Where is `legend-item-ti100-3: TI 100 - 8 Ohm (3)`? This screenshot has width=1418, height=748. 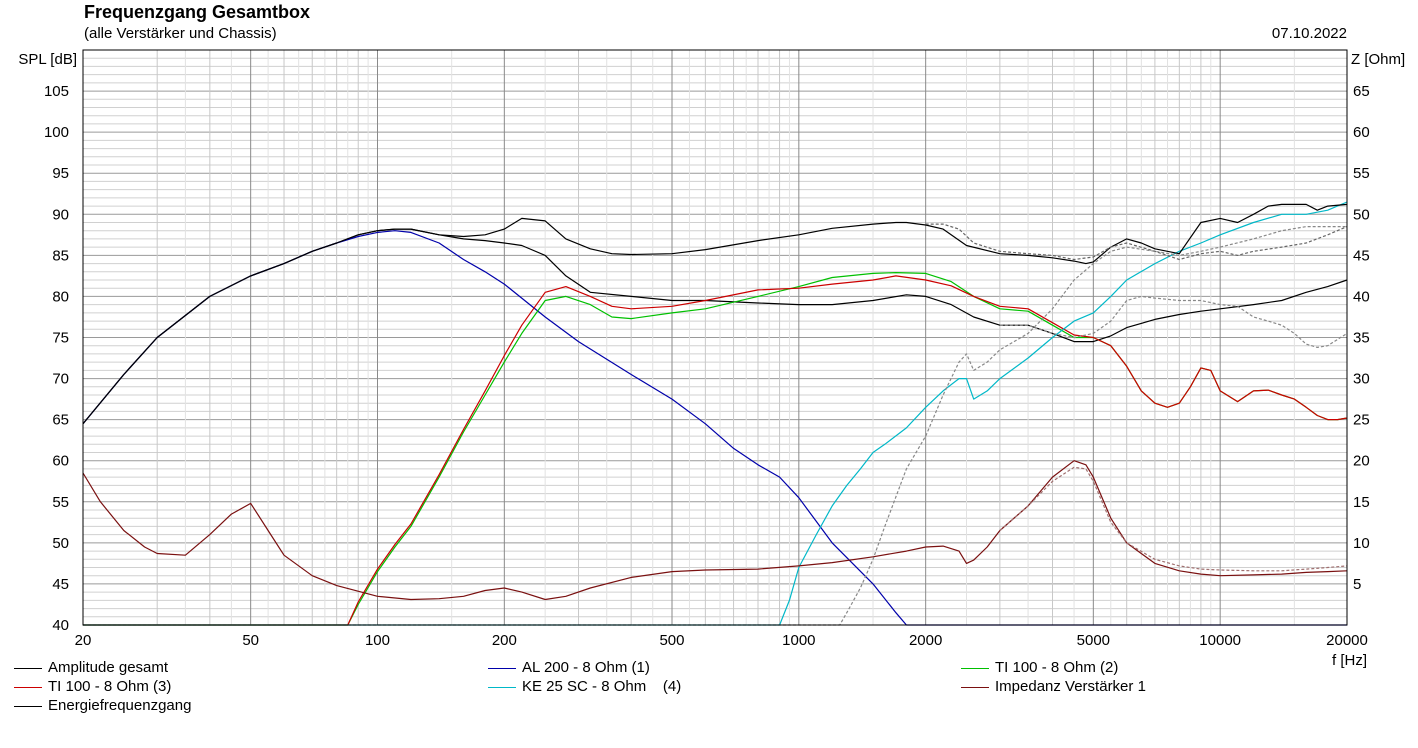
legend-item-ti100-3: TI 100 - 8 Ohm (3) is located at coordinates (92, 703).